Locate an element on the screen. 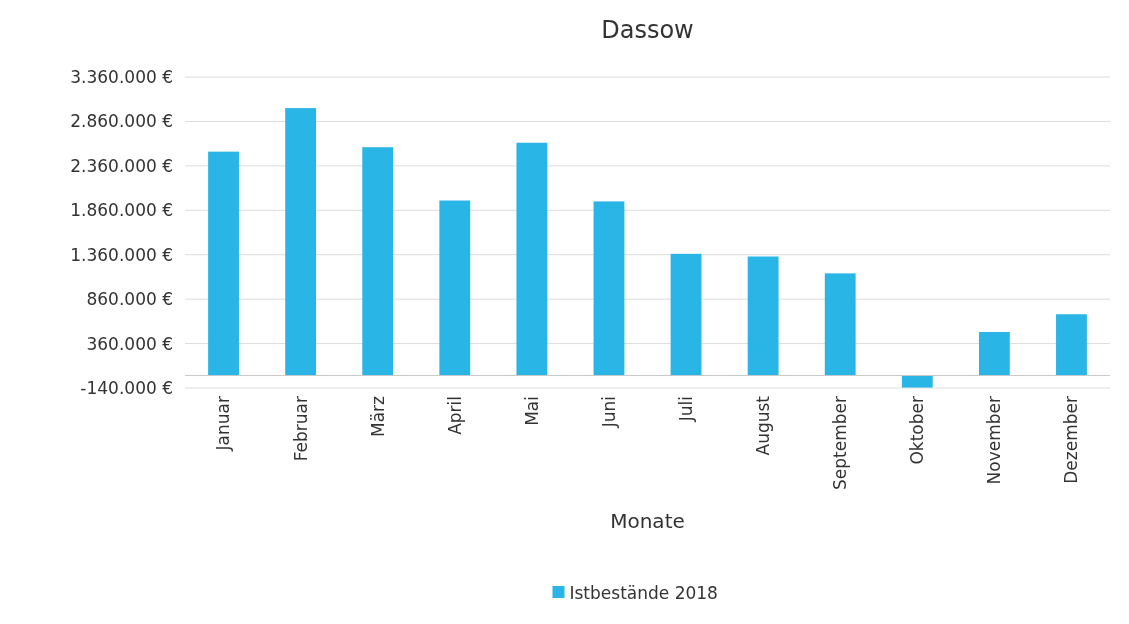 The image size is (1129, 624). x-tick-label: September is located at coordinates (840, 442).